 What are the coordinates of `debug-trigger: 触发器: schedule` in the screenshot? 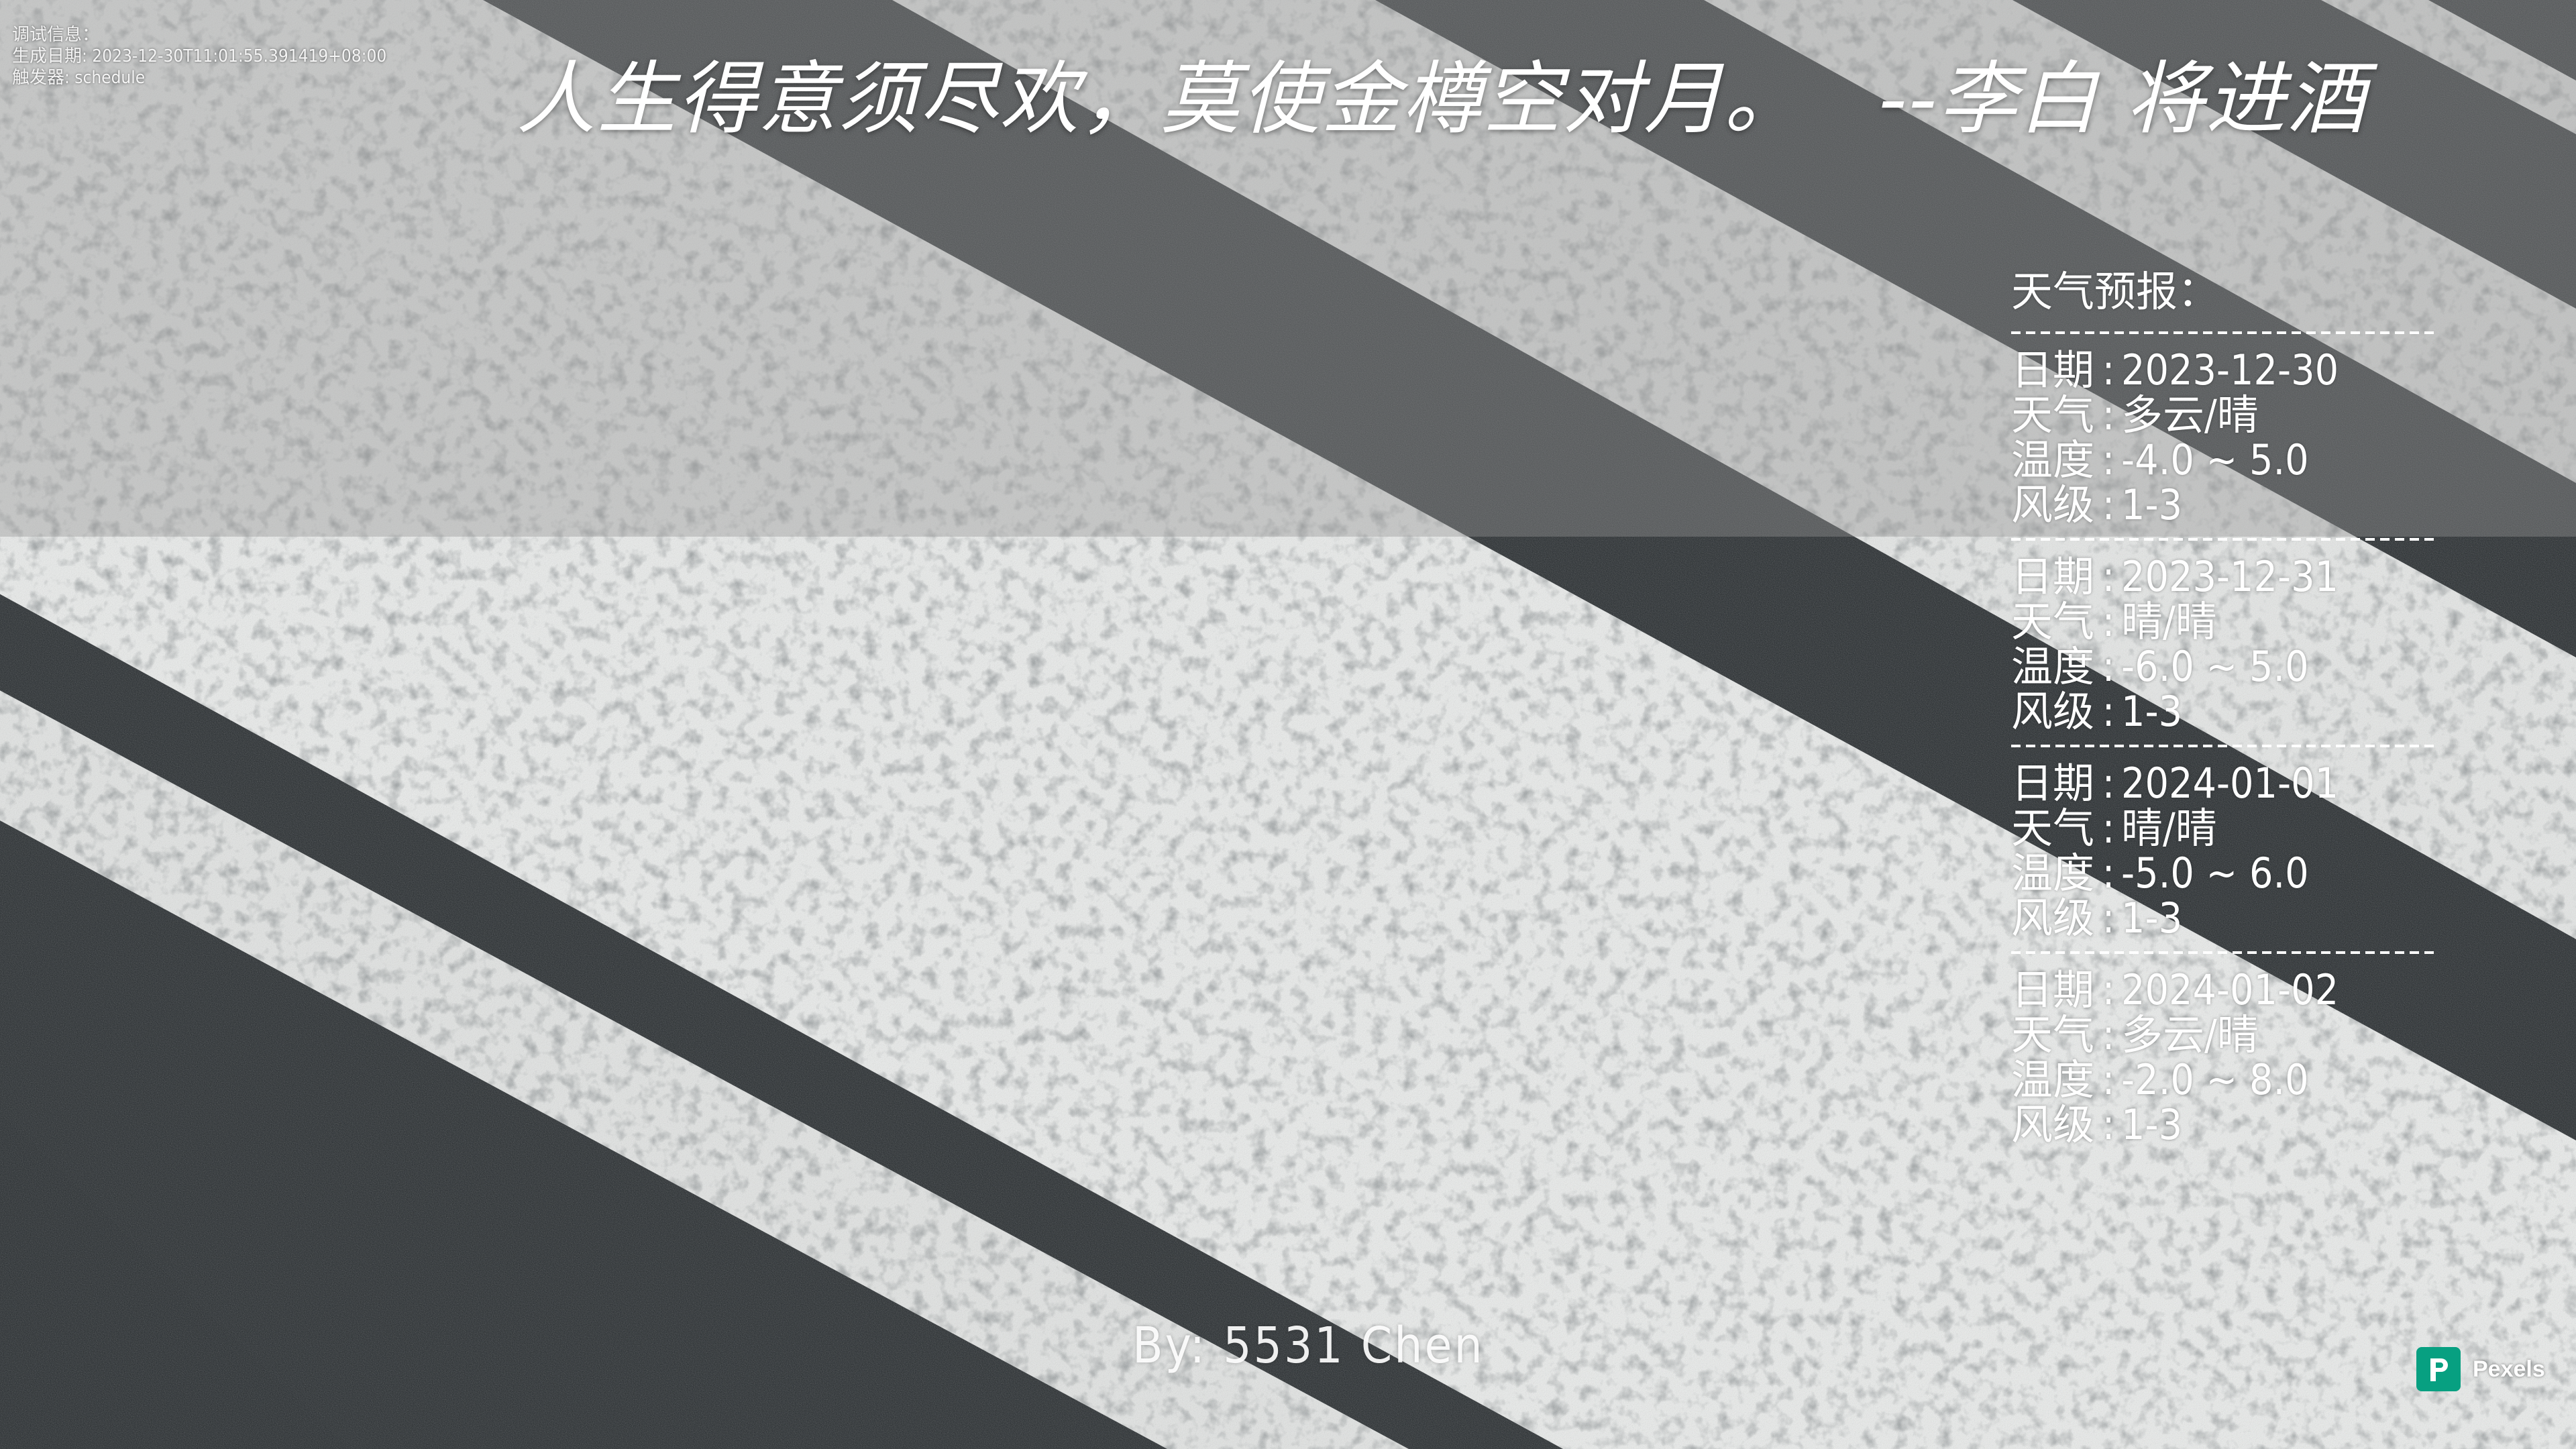 It's located at (79, 78).